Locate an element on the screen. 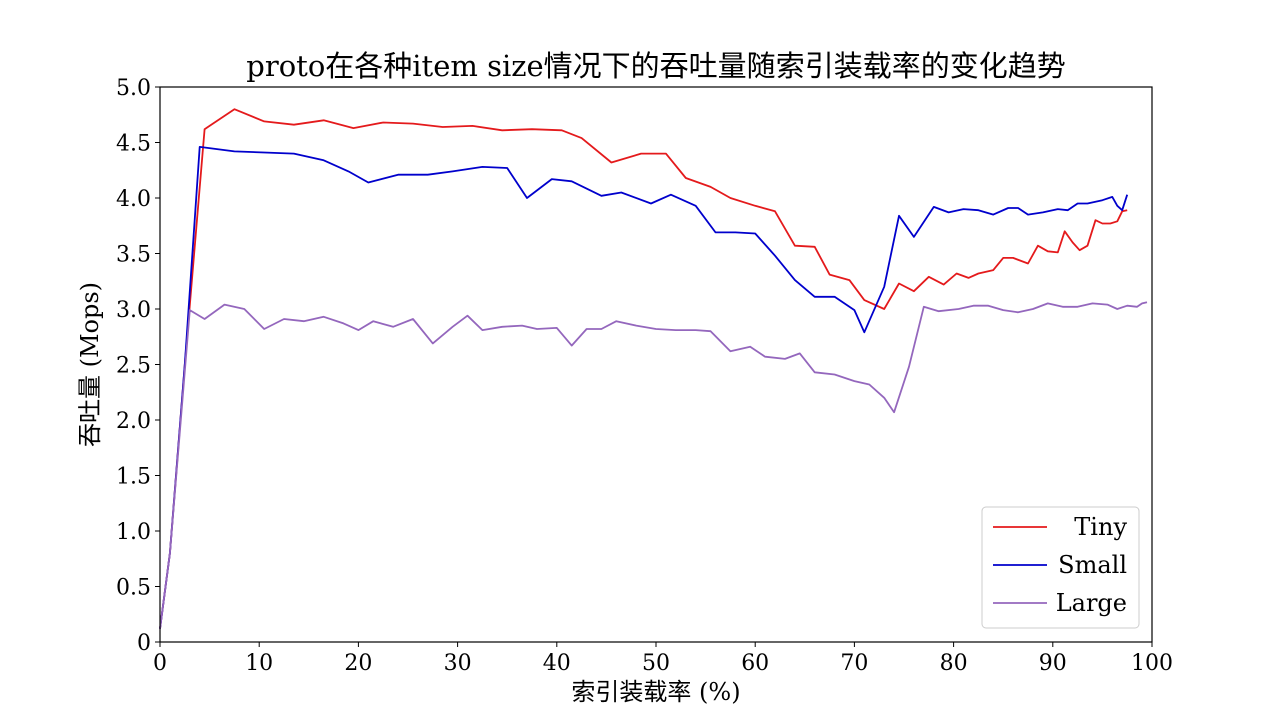 The height and width of the screenshot is (720, 1280). legend-label-small: Small is located at coordinates (1092, 565).